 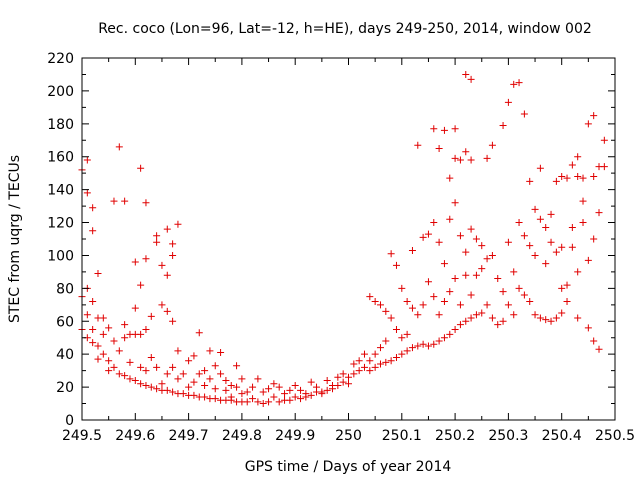 What do you see at coordinates (562, 436) in the screenshot?
I see `x-tick-label: 250.4` at bounding box center [562, 436].